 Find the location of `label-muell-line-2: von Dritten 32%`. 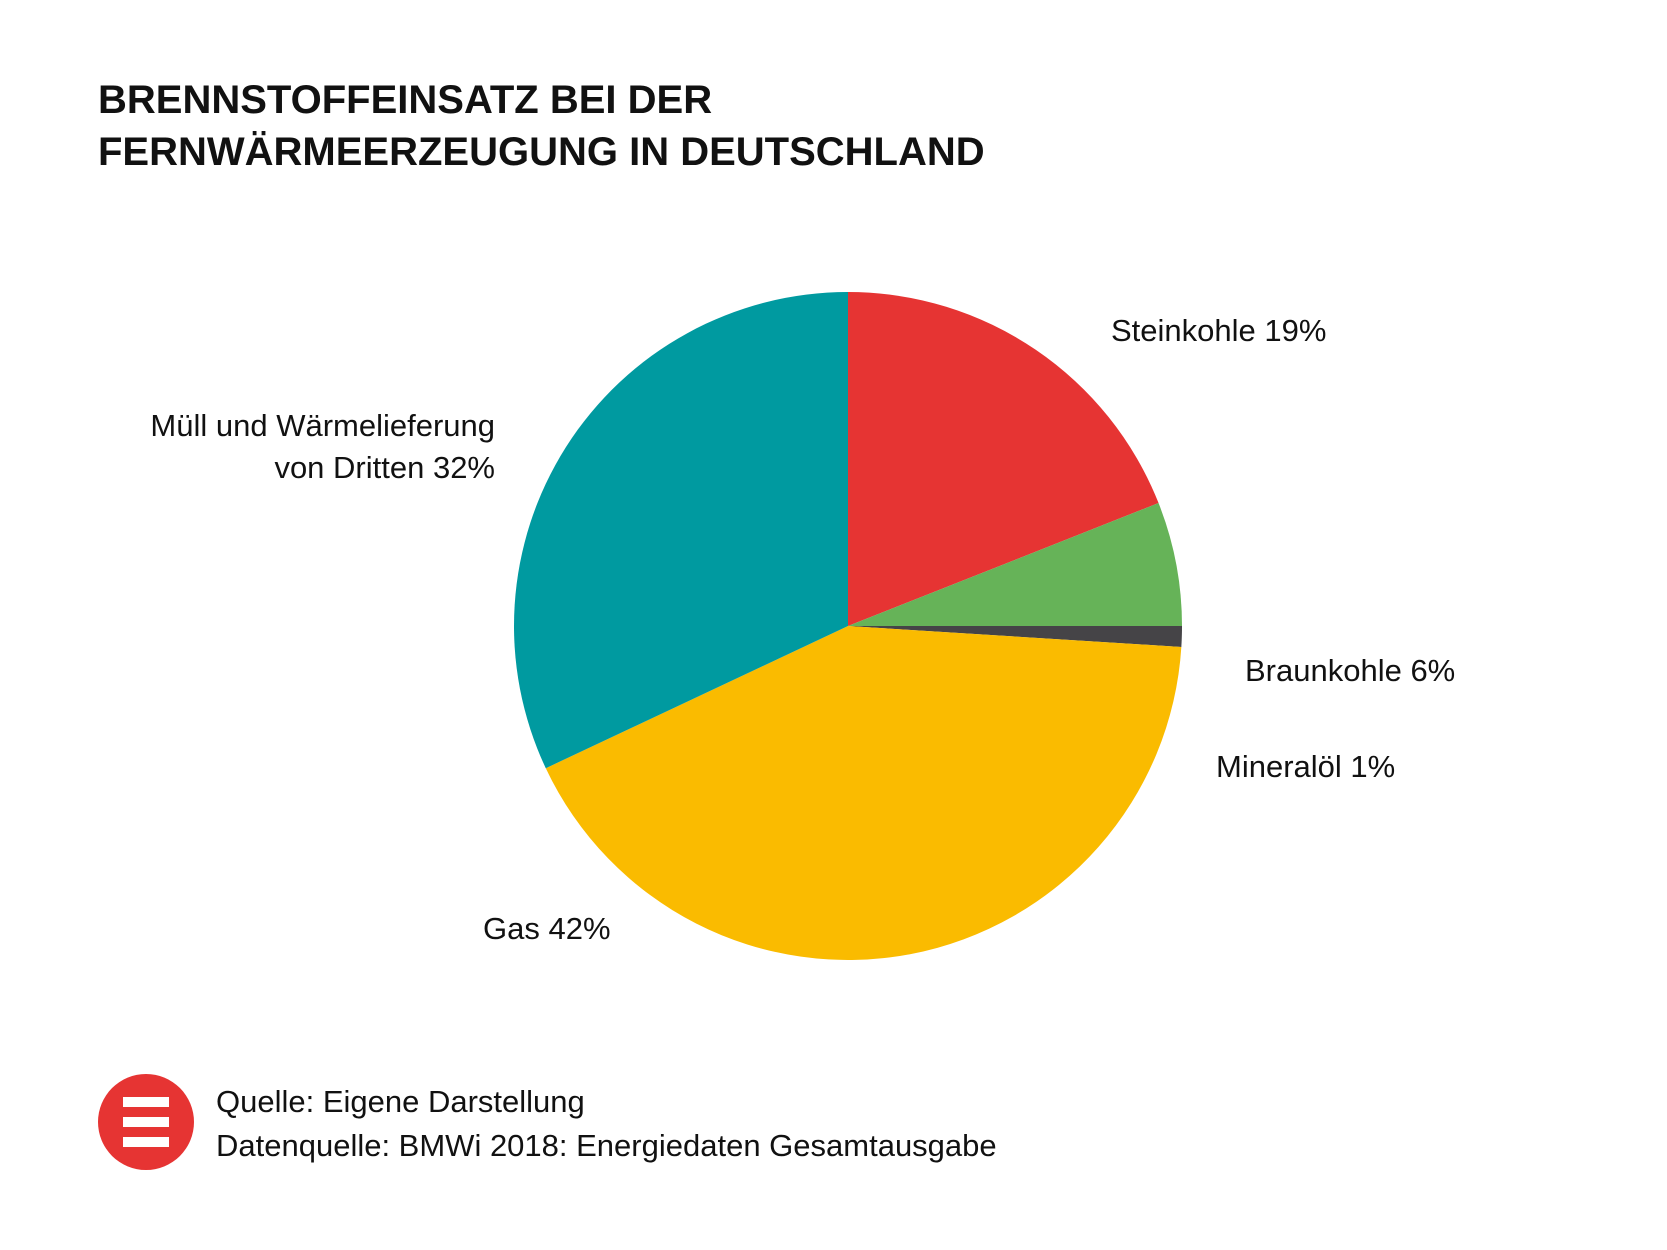

label-muell-line-2: von Dritten 32% is located at coordinates (384, 467).